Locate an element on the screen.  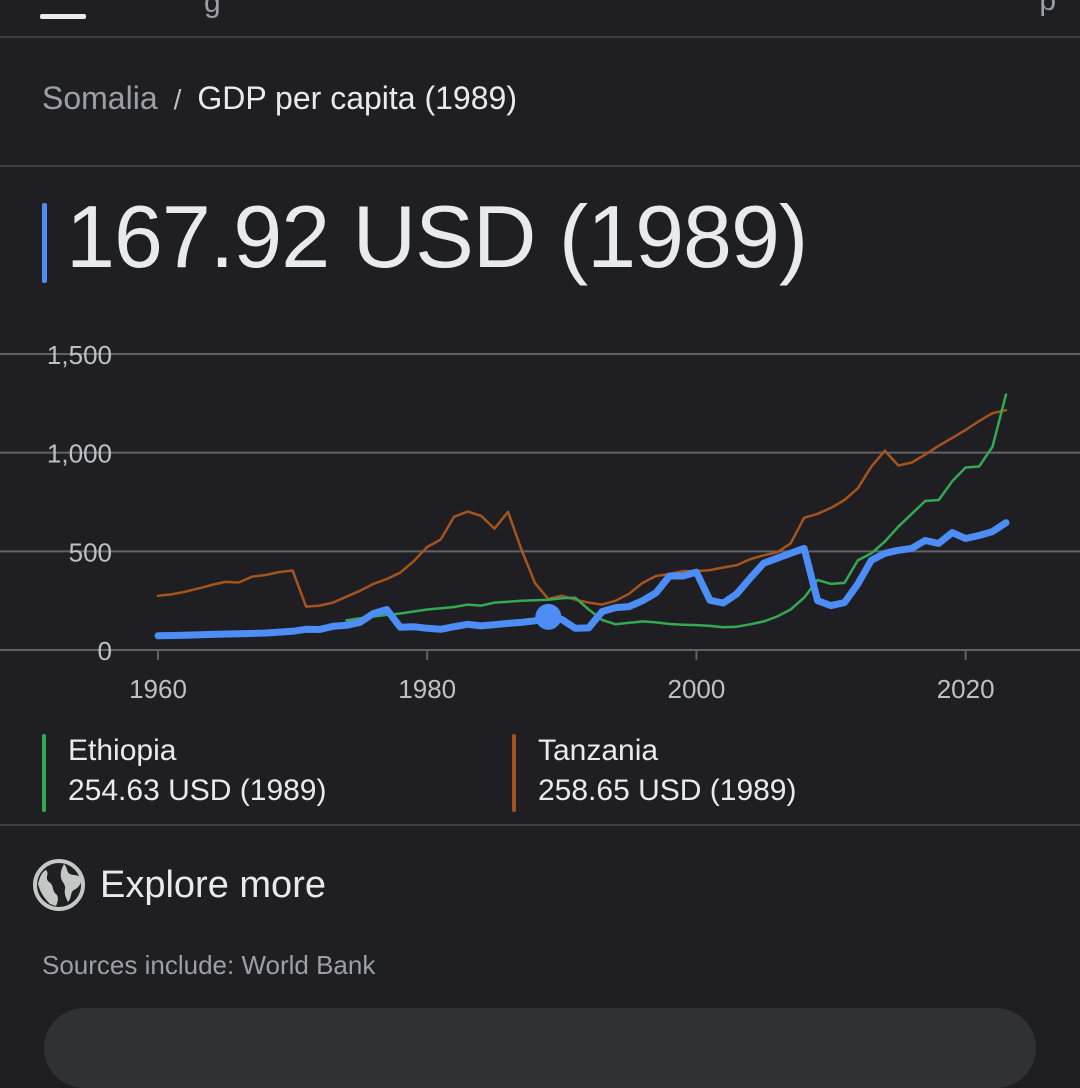
legend-color-ethiopia is located at coordinates (44, 773).